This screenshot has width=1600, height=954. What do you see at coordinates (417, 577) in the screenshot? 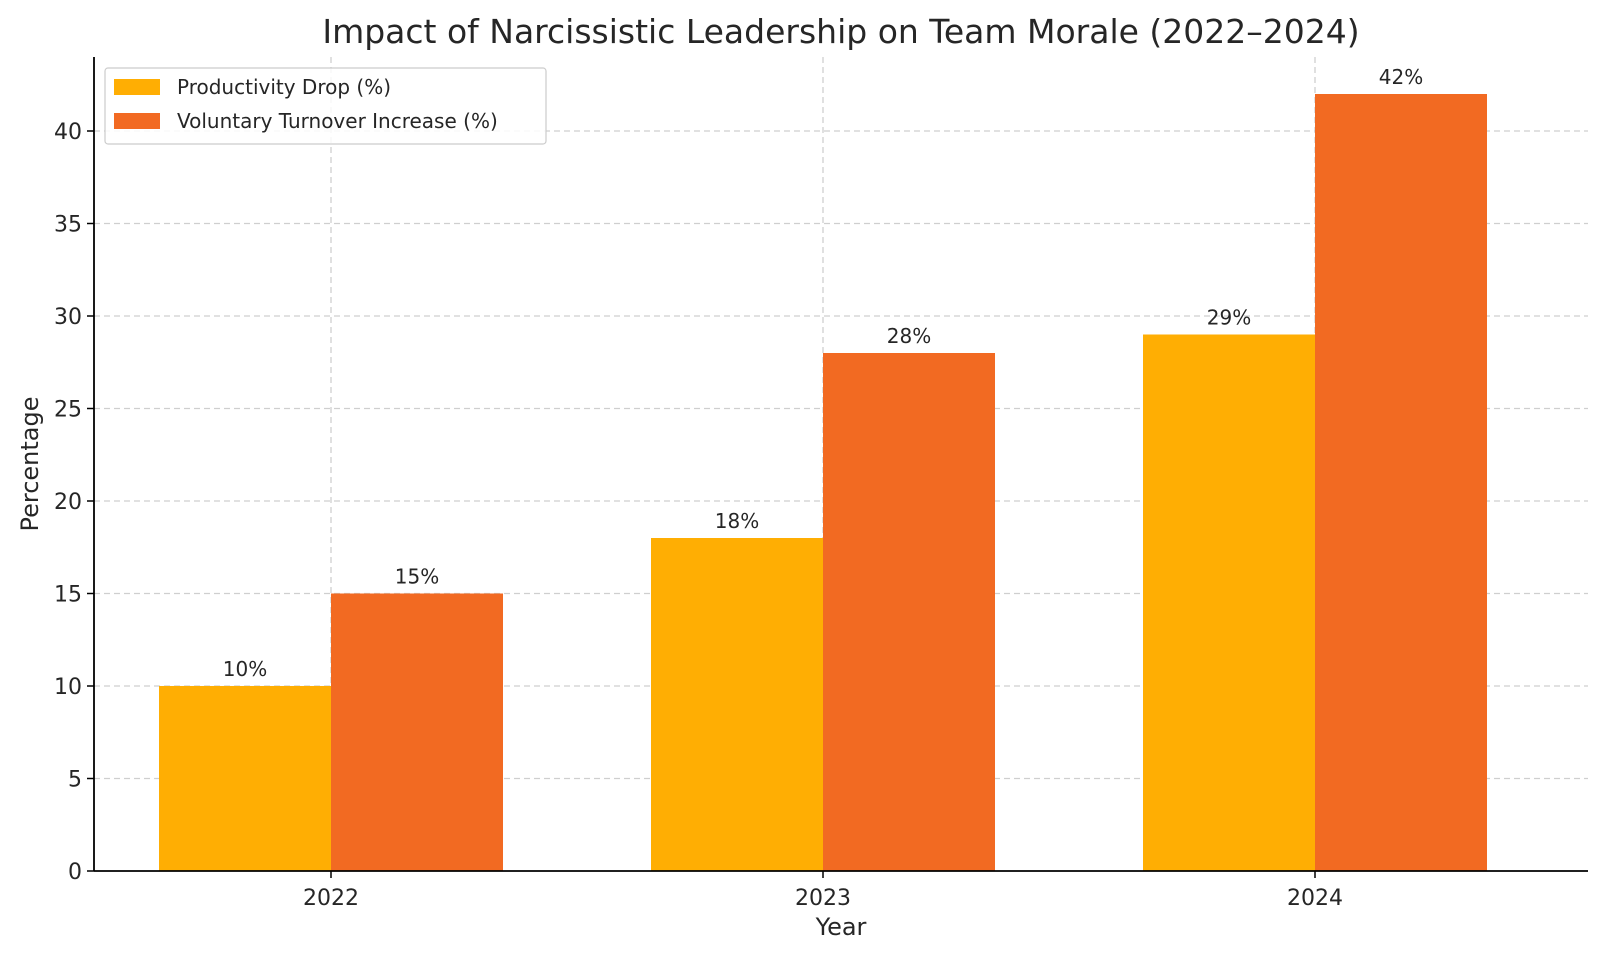
I see `data-label: 15%` at bounding box center [417, 577].